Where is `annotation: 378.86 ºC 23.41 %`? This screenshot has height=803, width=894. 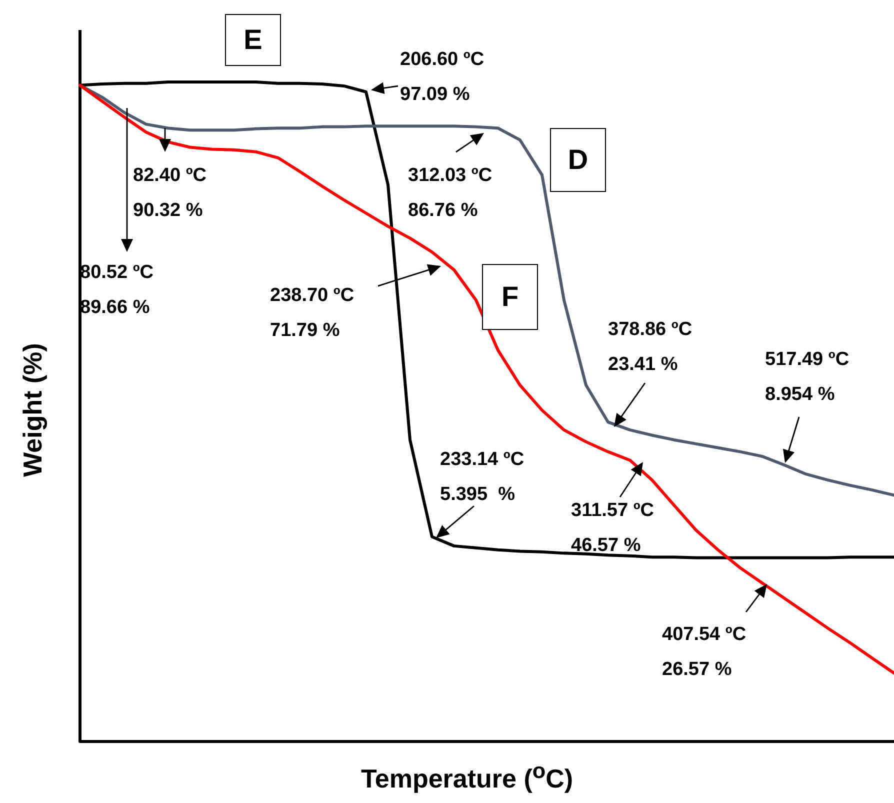 annotation: 378.86 ºC 23.41 % is located at coordinates (650, 347).